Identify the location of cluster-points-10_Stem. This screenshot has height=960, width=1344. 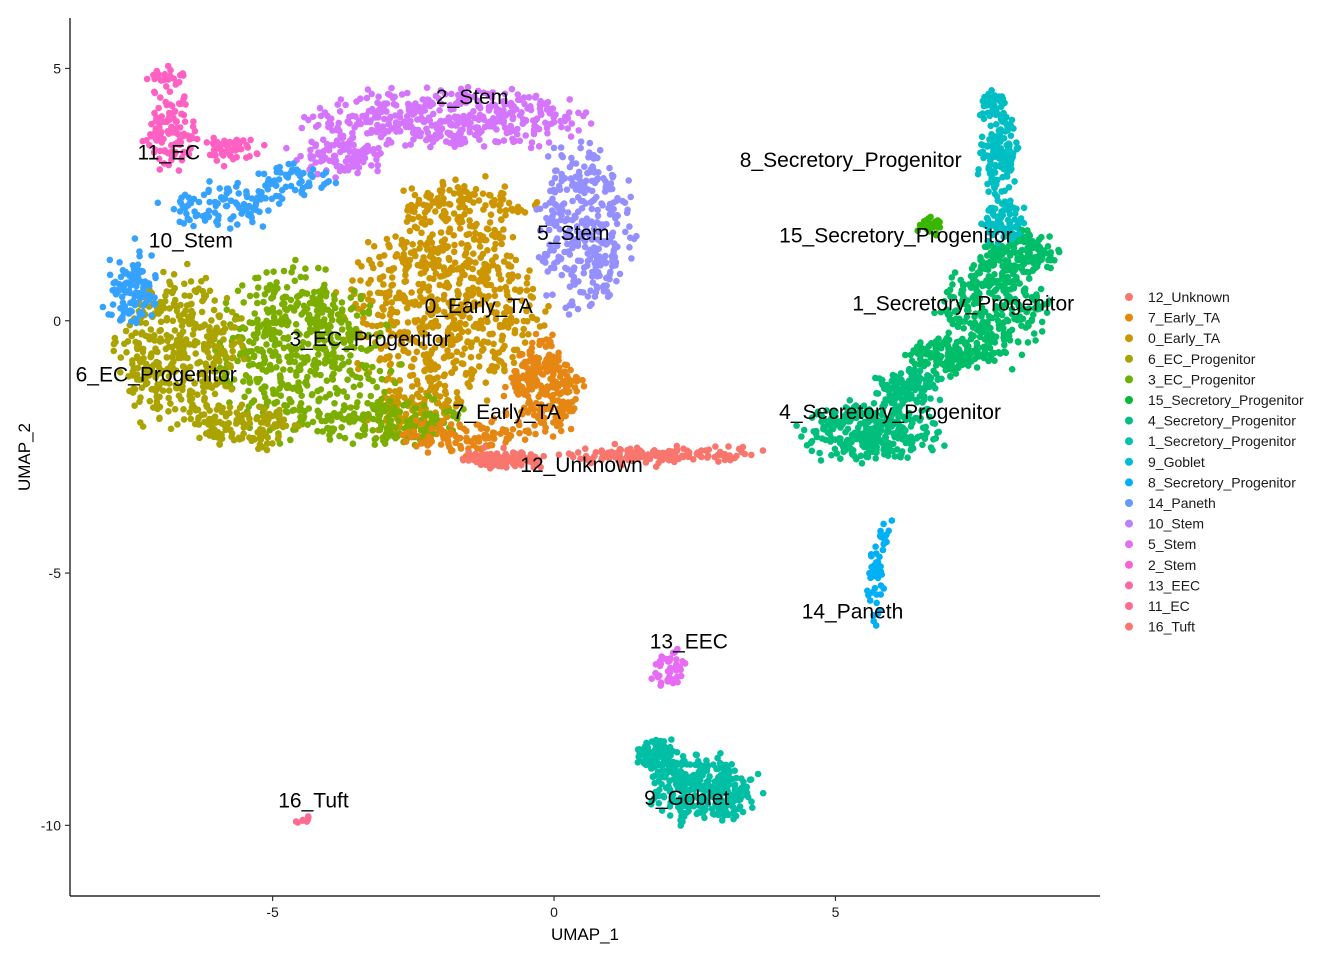
(219, 243).